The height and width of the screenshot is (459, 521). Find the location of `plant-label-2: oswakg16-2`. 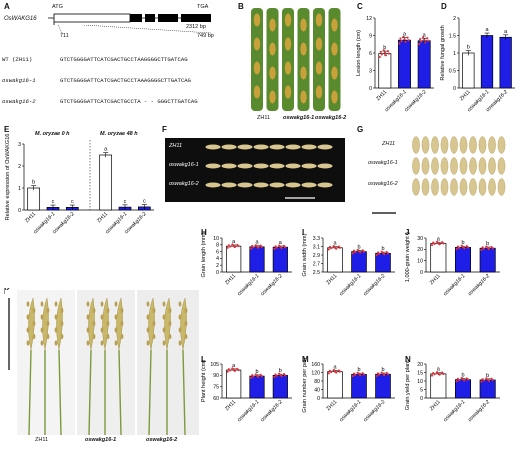

plant-label-2: oswakg16-2 is located at coordinates (162, 440).